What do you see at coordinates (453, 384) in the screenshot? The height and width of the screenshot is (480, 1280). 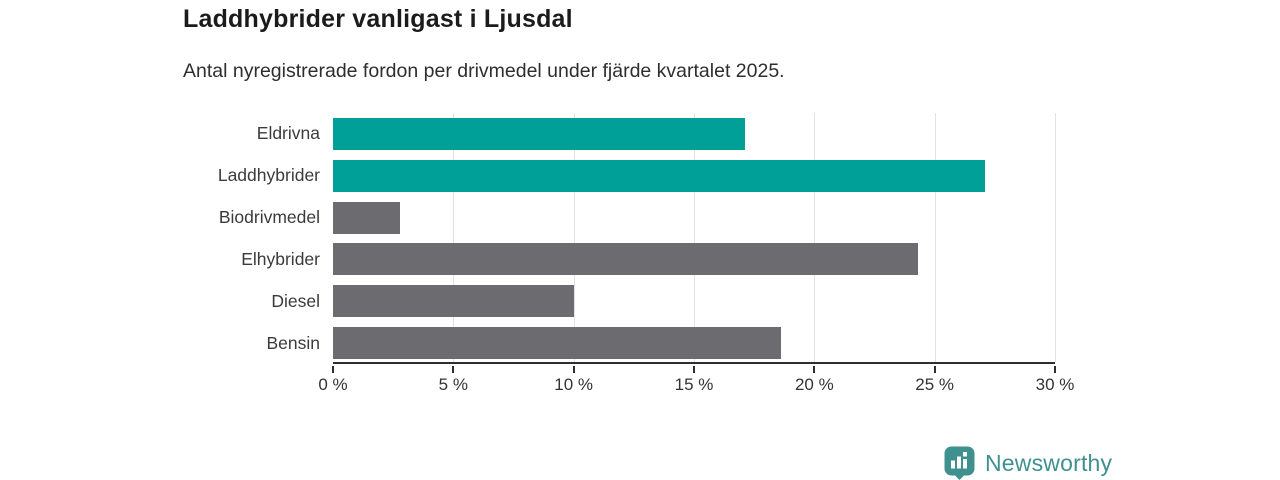 I see `x-axis-tick-label: 5 %` at bounding box center [453, 384].